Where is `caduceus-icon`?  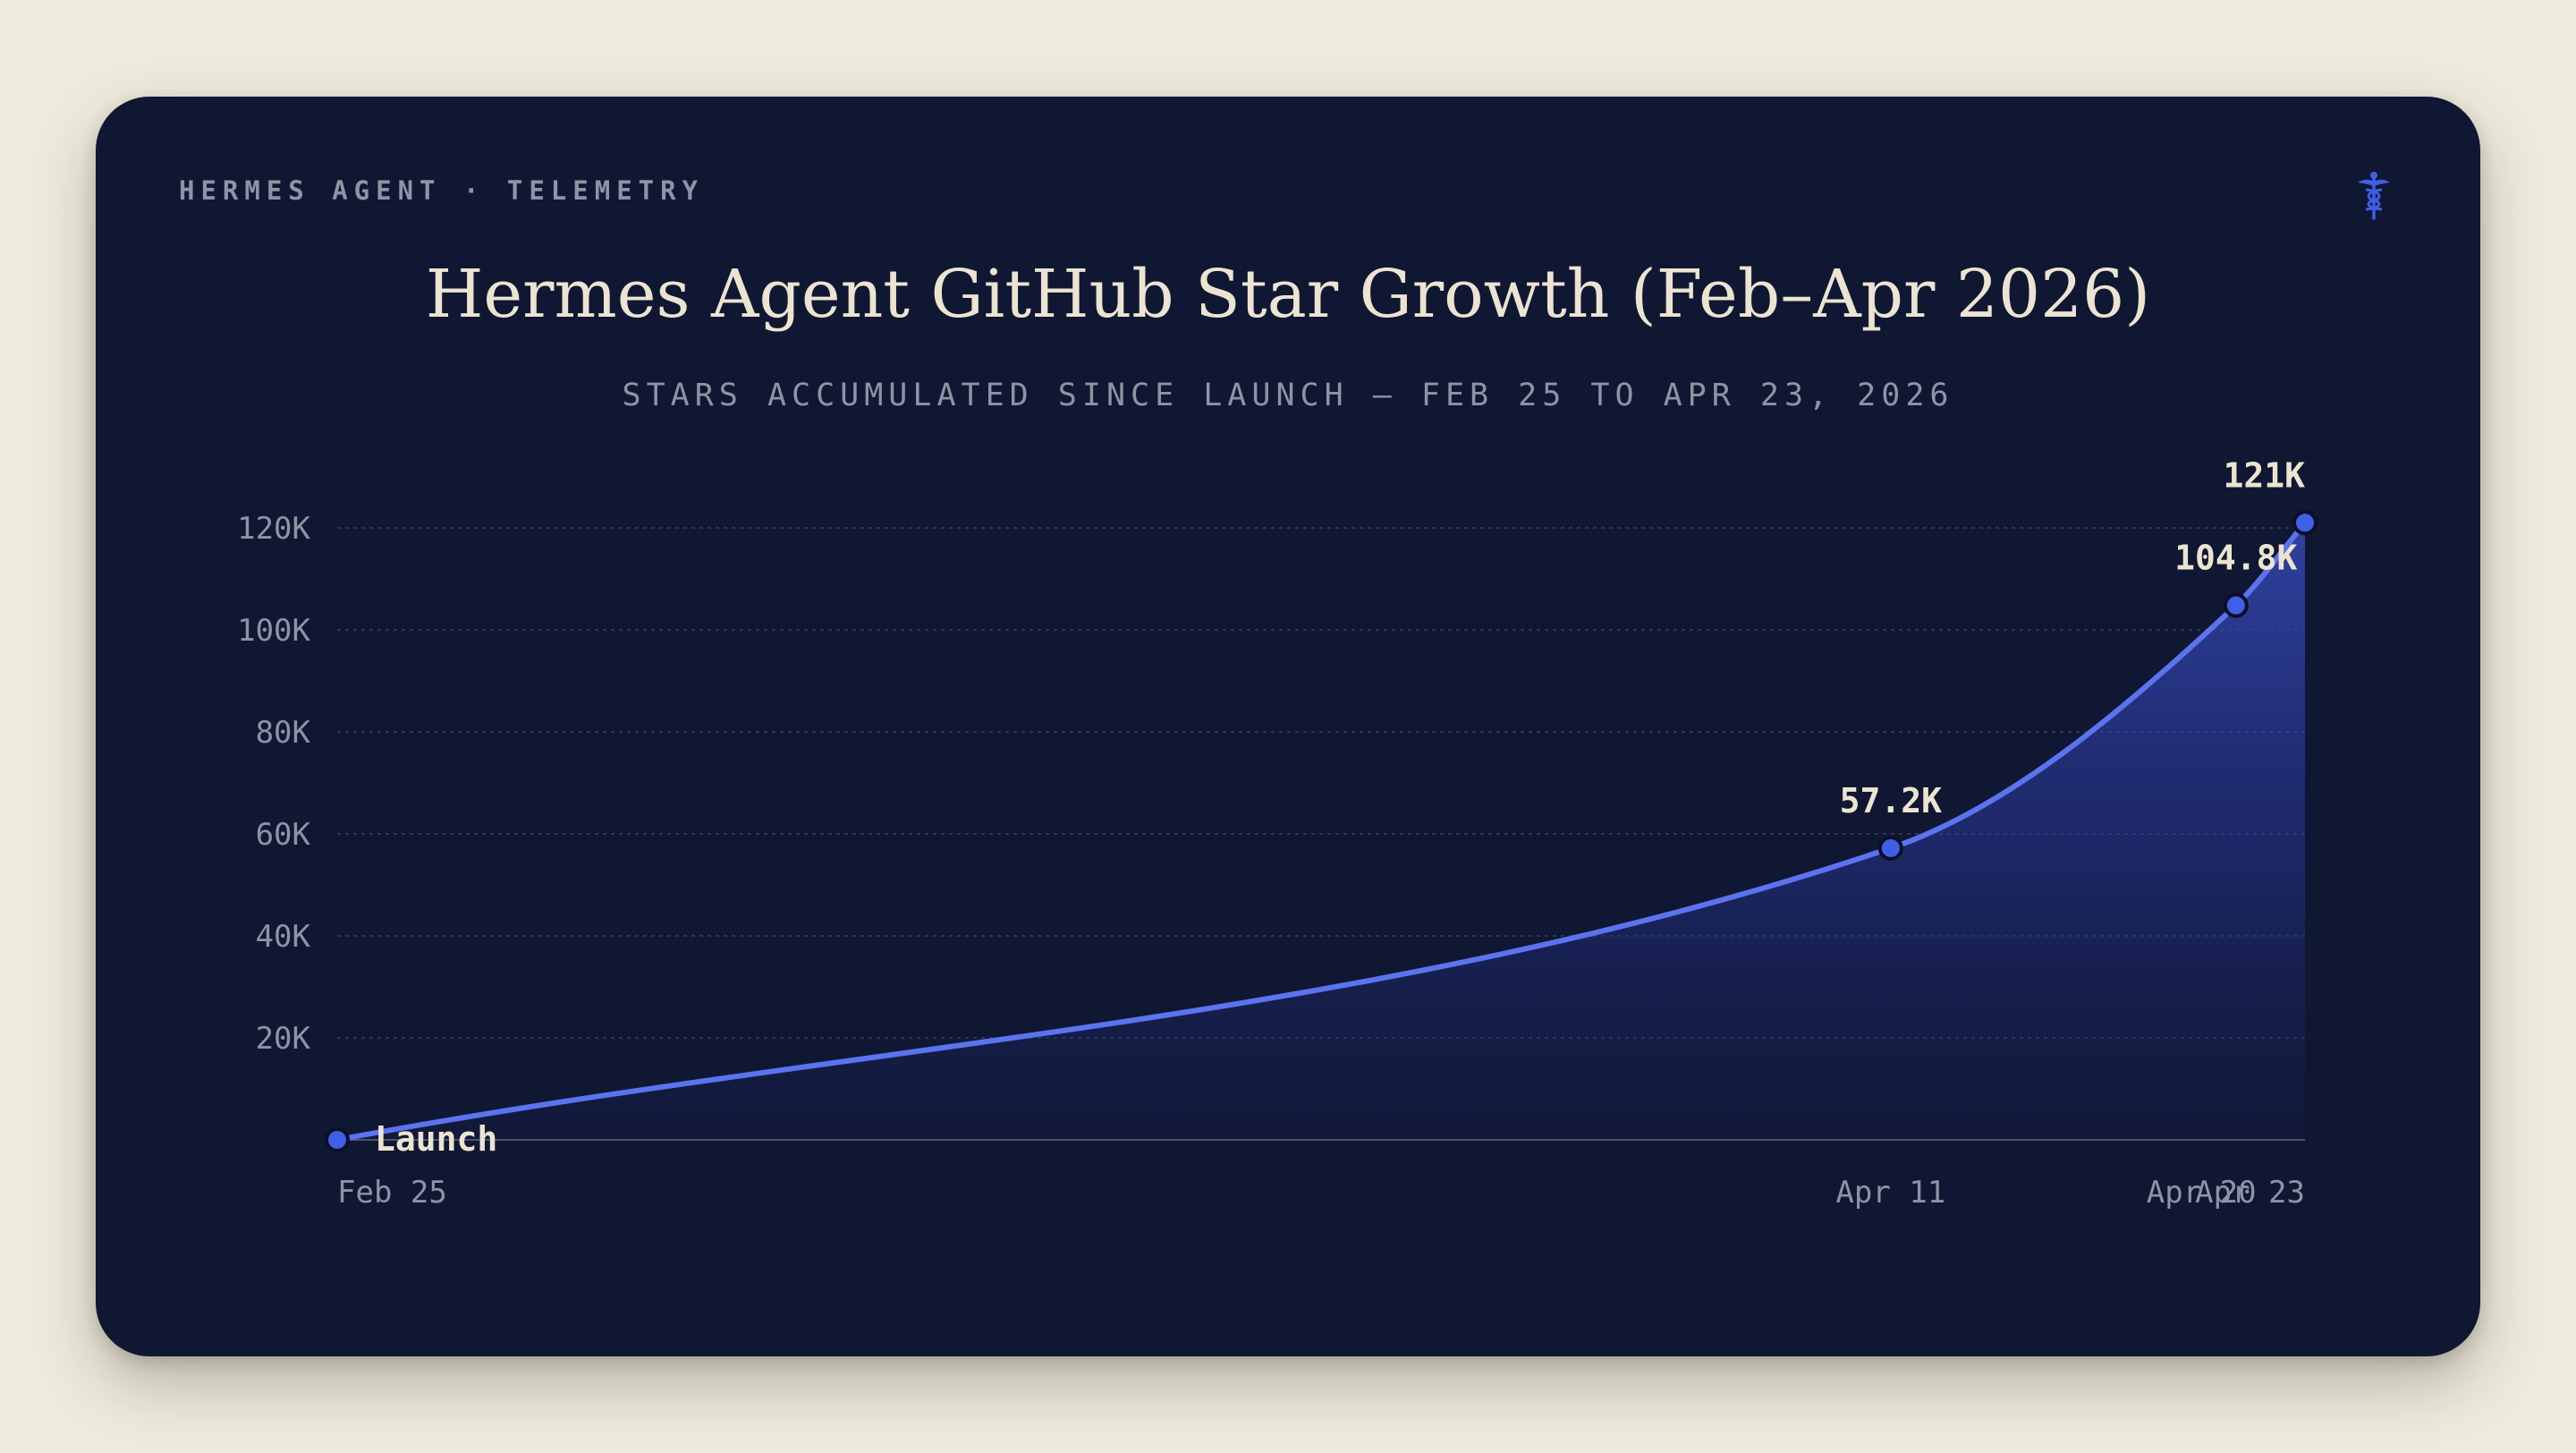
caduceus-icon is located at coordinates (2374, 196).